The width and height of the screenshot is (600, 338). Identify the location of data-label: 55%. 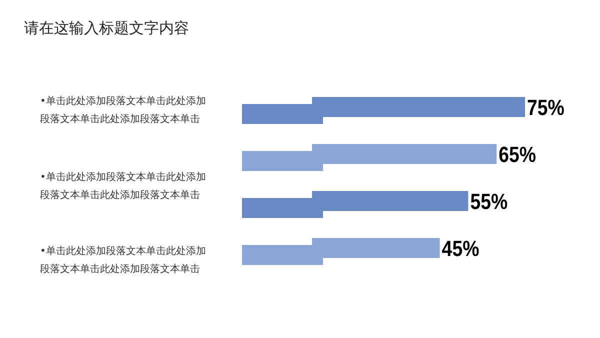
(489, 202).